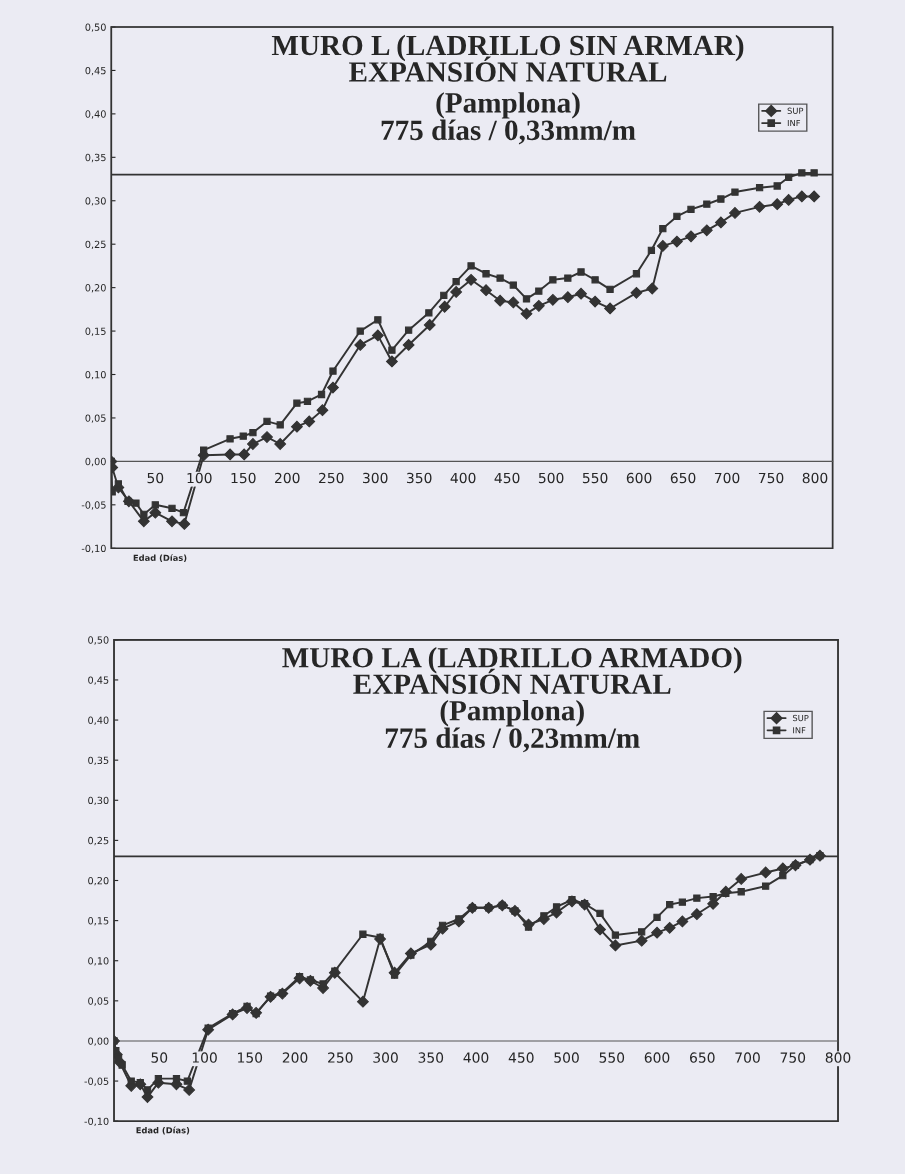  What do you see at coordinates (507, 58) in the screenshot?
I see `text: MURO L (LADRILLO SIN ARMAR) EXPANSIÓN NATURAL` at bounding box center [507, 58].